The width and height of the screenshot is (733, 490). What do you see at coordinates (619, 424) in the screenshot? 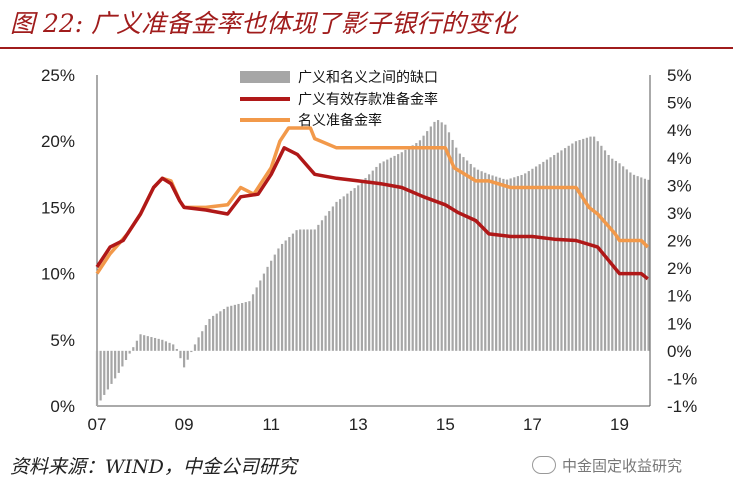
I see `x-tick-label: 19` at bounding box center [619, 424].